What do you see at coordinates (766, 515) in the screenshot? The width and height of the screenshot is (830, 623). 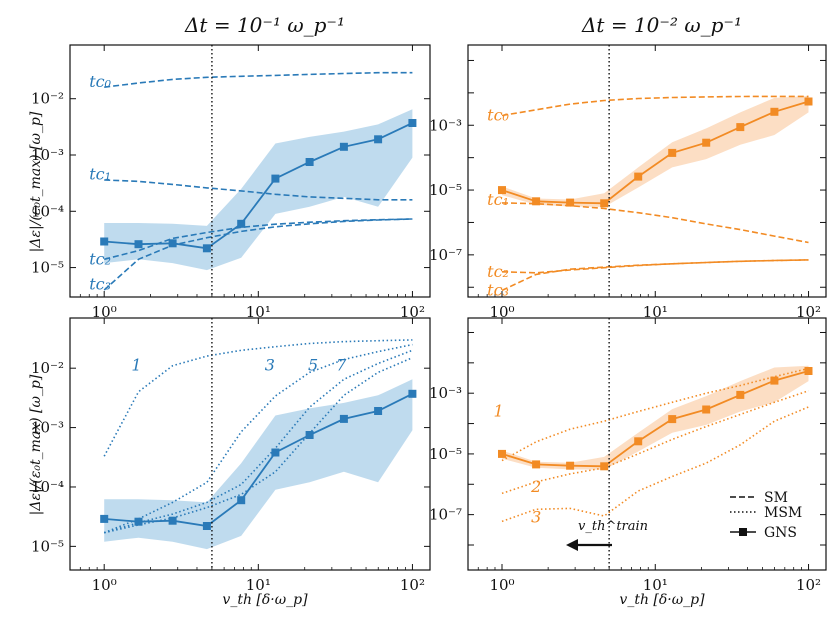 I see `legend: SM MSM GNS` at bounding box center [766, 515].